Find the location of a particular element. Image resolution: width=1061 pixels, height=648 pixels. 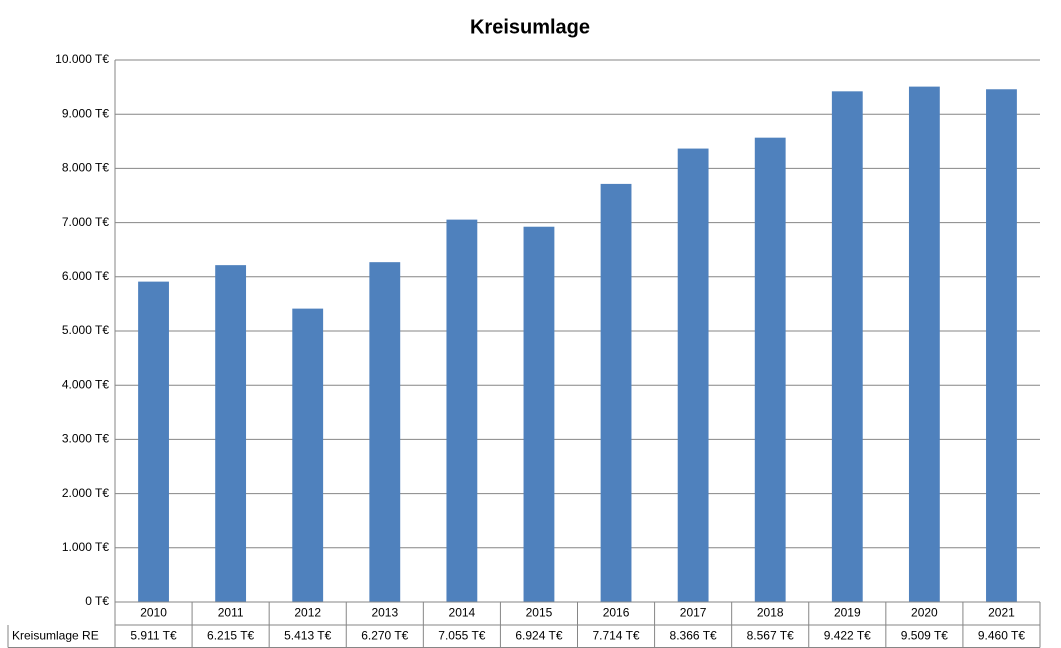

y-tick-label: 1.000 T€ is located at coordinates (85, 547).